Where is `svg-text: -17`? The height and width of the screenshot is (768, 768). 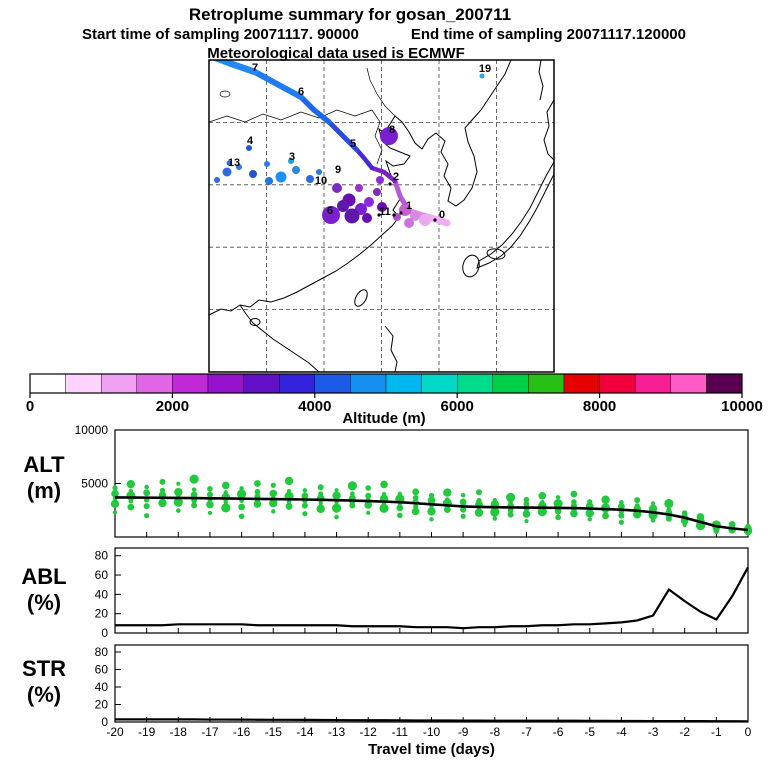
svg-text: -17 is located at coordinates (210, 732).